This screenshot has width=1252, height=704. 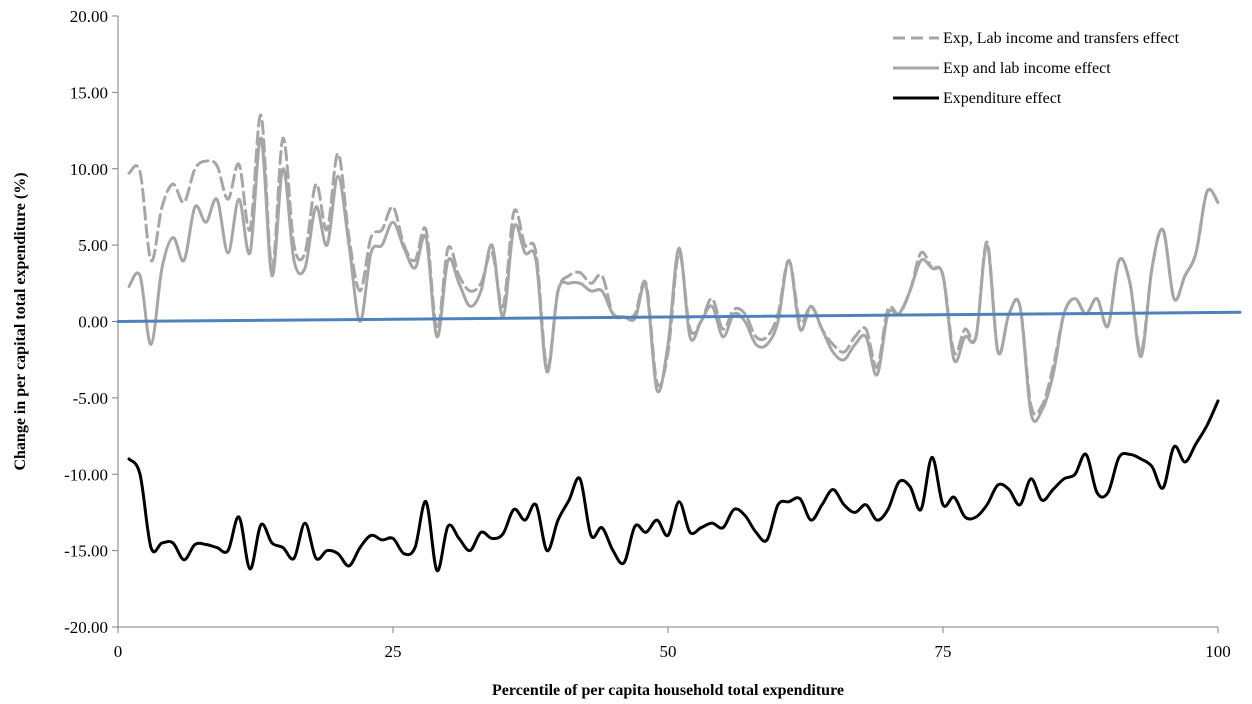 What do you see at coordinates (86, 551) in the screenshot?
I see `y-tick-label: -15.00` at bounding box center [86, 551].